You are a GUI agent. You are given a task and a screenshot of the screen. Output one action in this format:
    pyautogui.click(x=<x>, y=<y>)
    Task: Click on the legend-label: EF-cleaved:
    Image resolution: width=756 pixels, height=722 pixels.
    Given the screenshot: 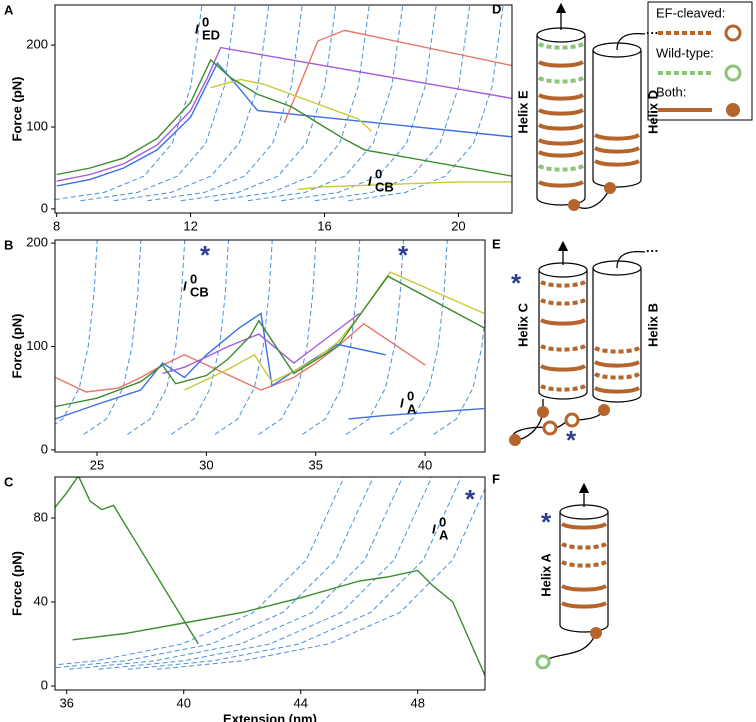 What is the action you would take?
    pyautogui.click(x=690, y=12)
    